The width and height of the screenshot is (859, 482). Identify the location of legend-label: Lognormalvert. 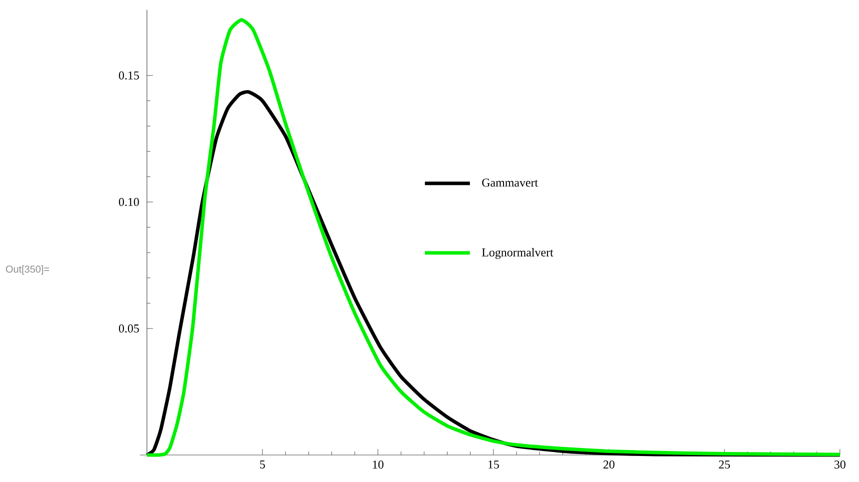
(518, 253).